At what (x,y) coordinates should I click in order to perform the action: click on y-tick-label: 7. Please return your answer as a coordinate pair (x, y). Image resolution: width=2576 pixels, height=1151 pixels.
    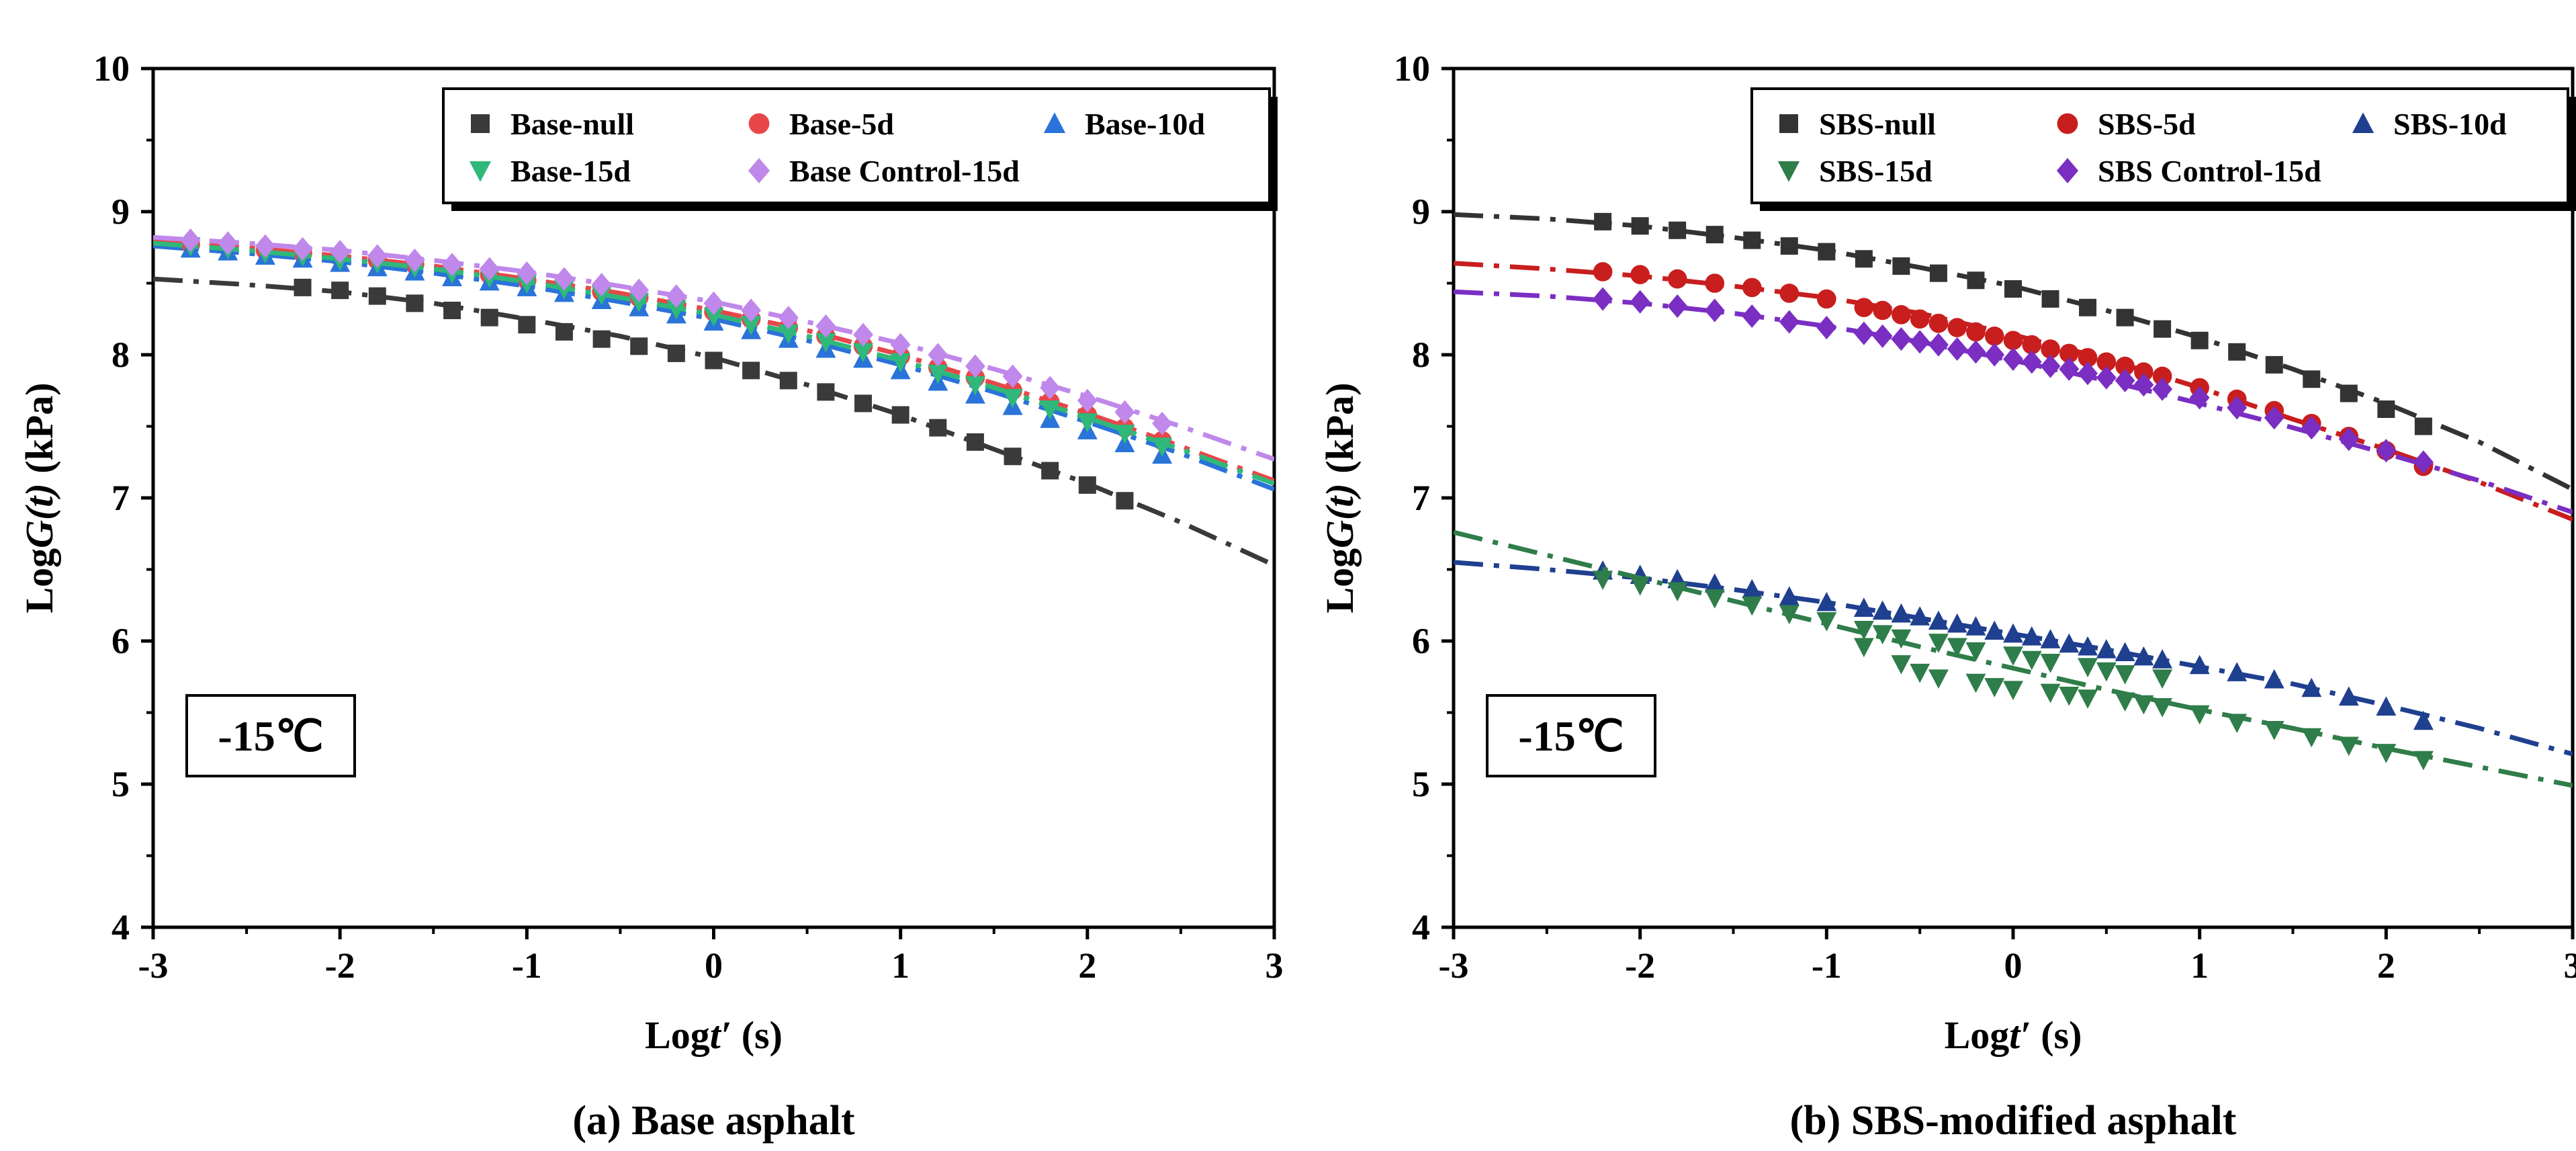
    Looking at the image, I should click on (121, 498).